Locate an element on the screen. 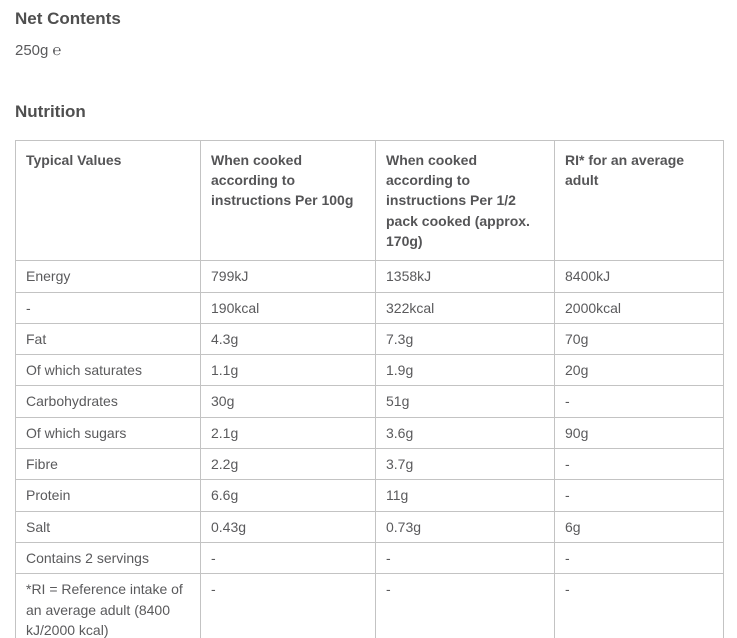 Image resolution: width=737 pixels, height=638 pixels. table-cell: 20g is located at coordinates (639, 370).